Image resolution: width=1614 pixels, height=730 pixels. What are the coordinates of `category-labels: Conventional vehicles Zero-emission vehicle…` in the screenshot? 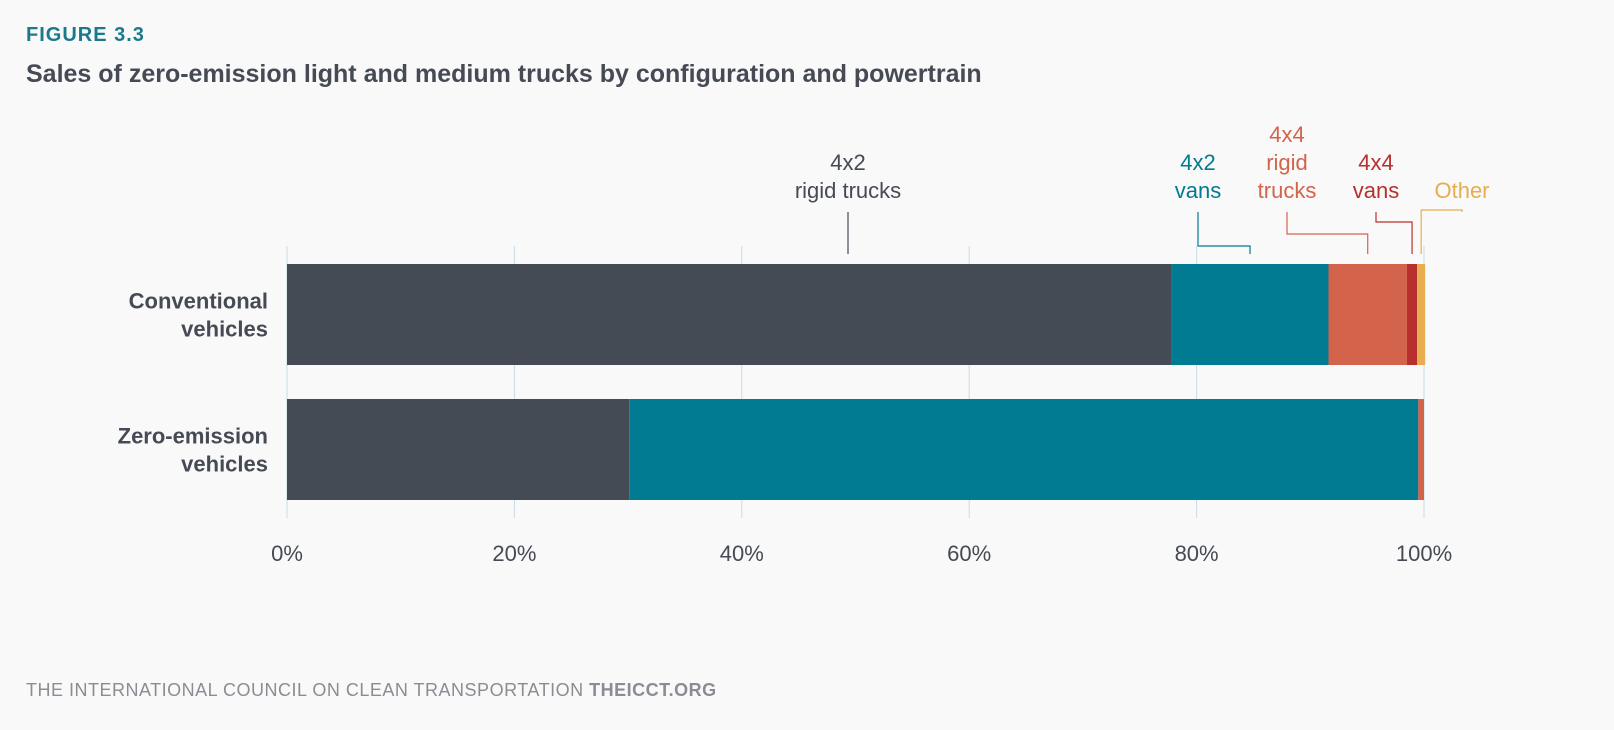 It's located at (193, 383).